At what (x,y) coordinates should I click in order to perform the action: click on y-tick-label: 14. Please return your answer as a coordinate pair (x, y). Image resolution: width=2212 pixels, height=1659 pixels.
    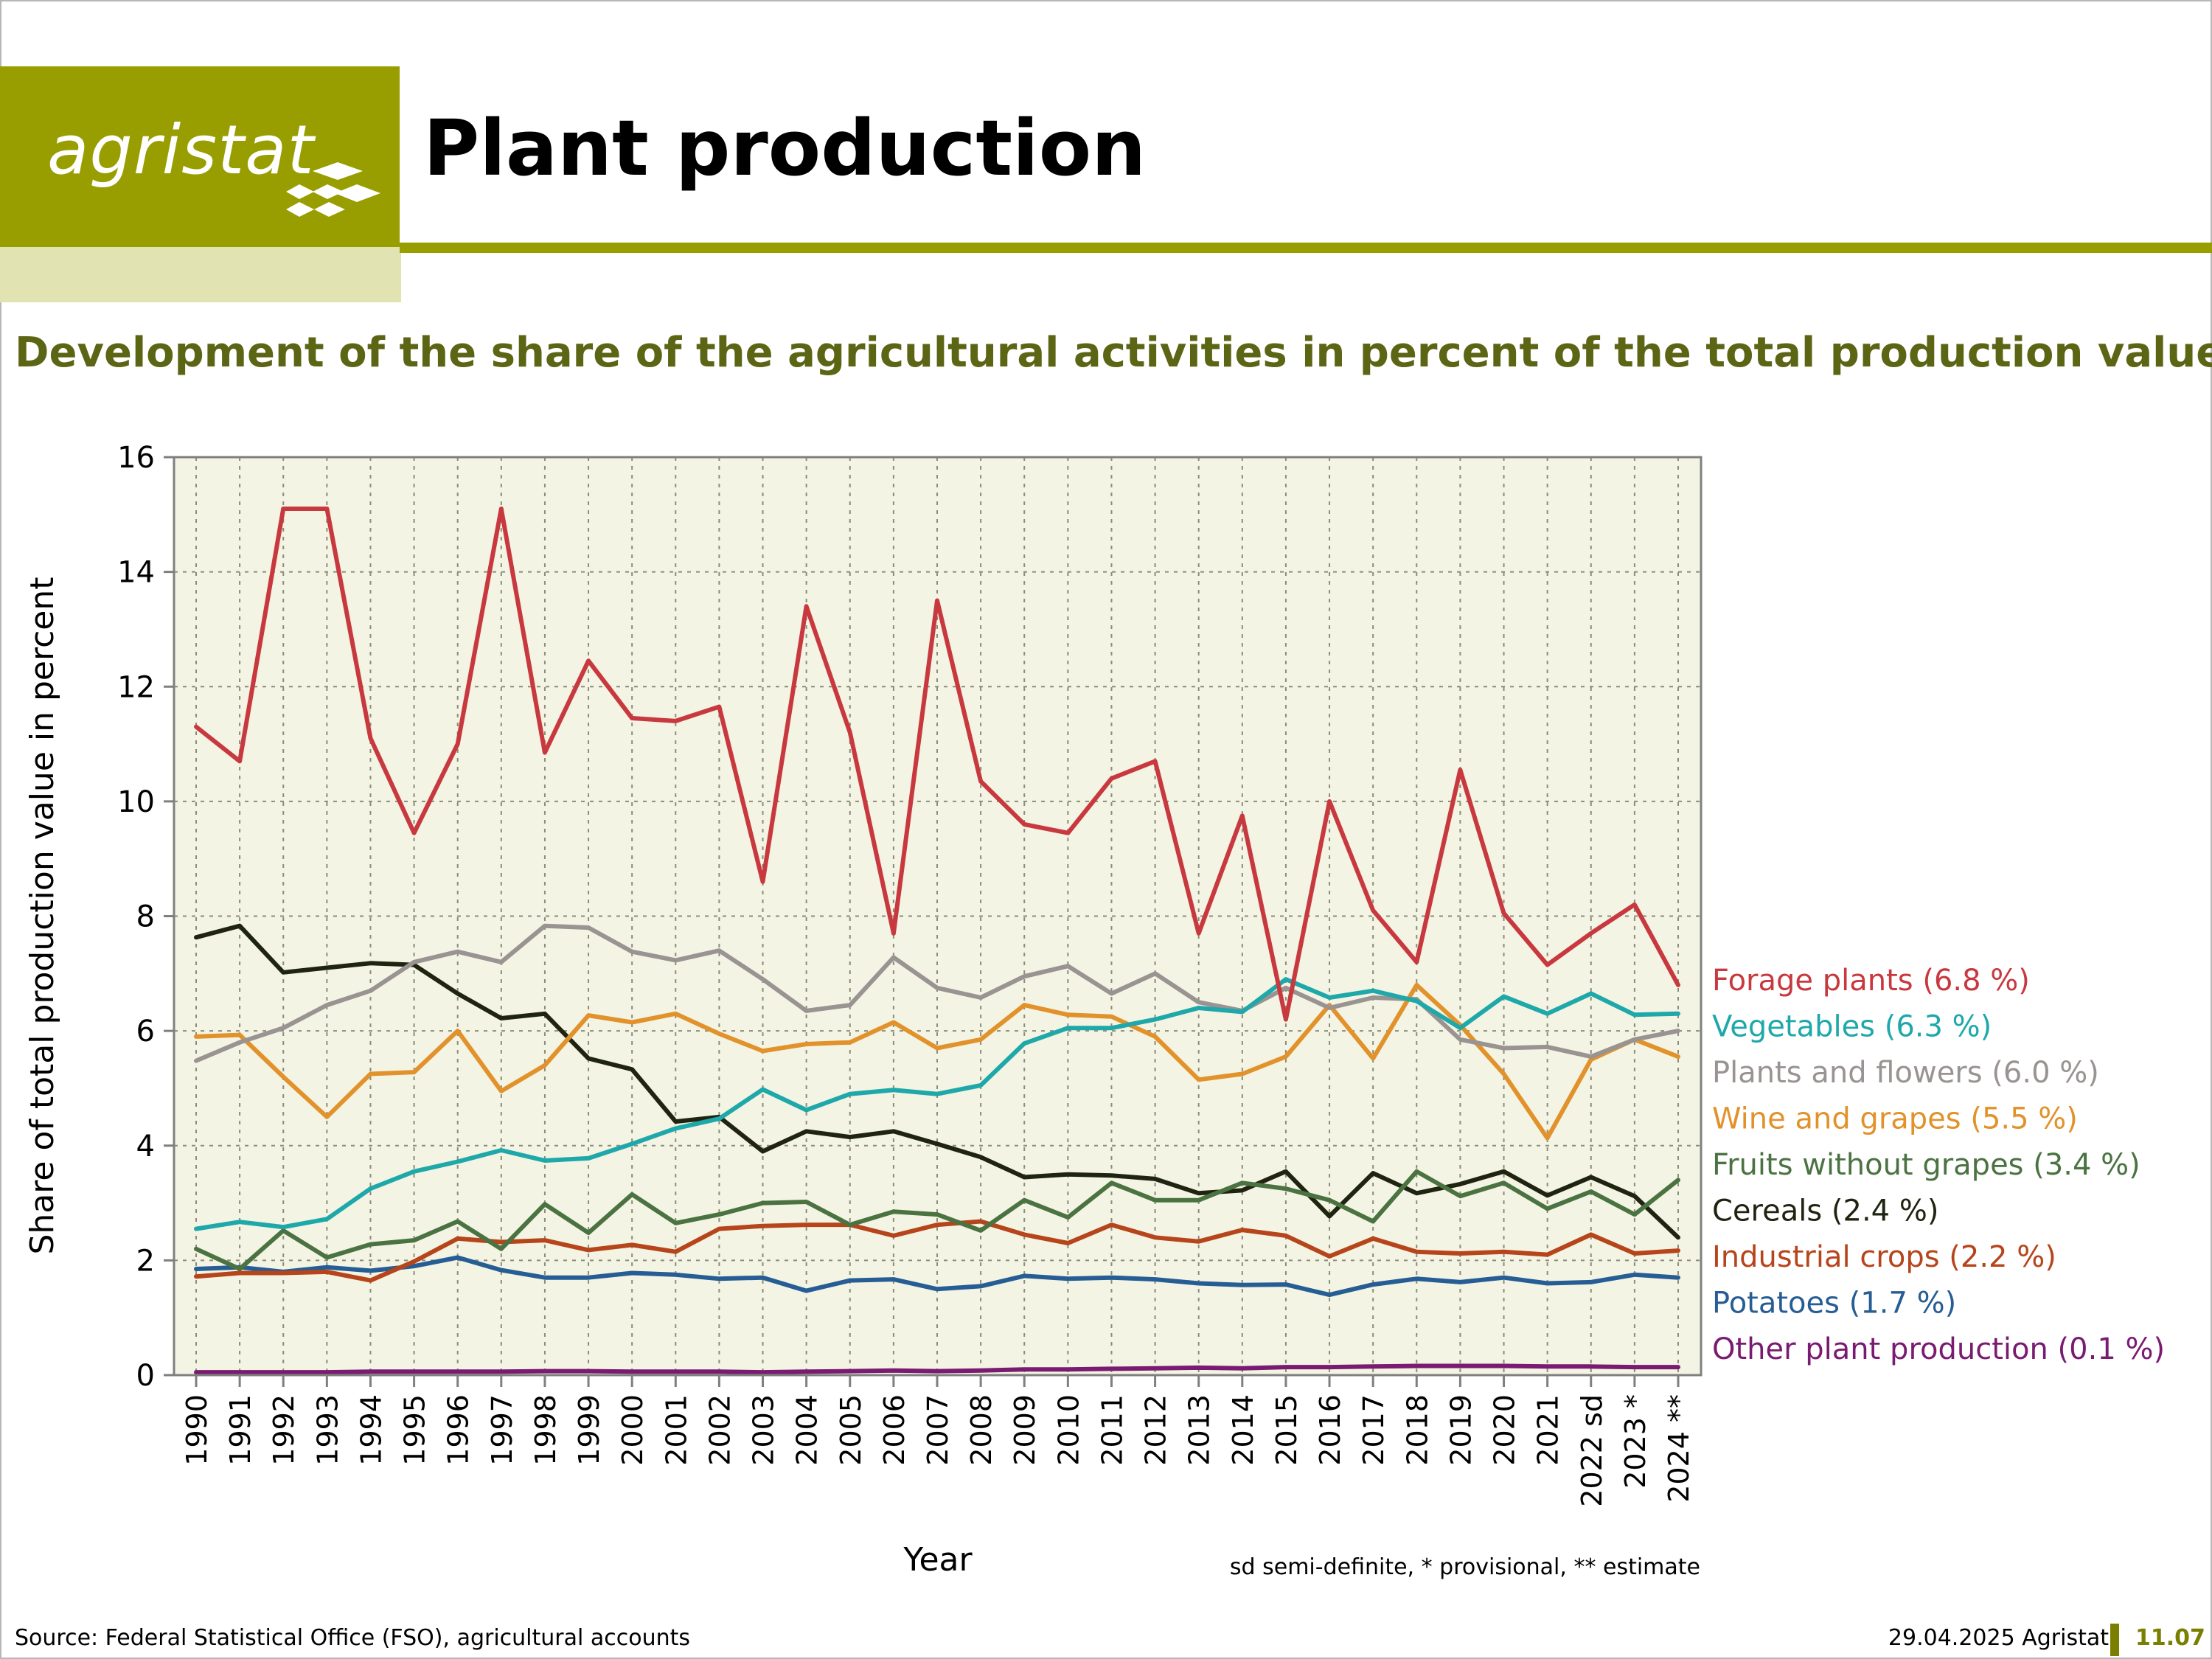
    Looking at the image, I should click on (136, 573).